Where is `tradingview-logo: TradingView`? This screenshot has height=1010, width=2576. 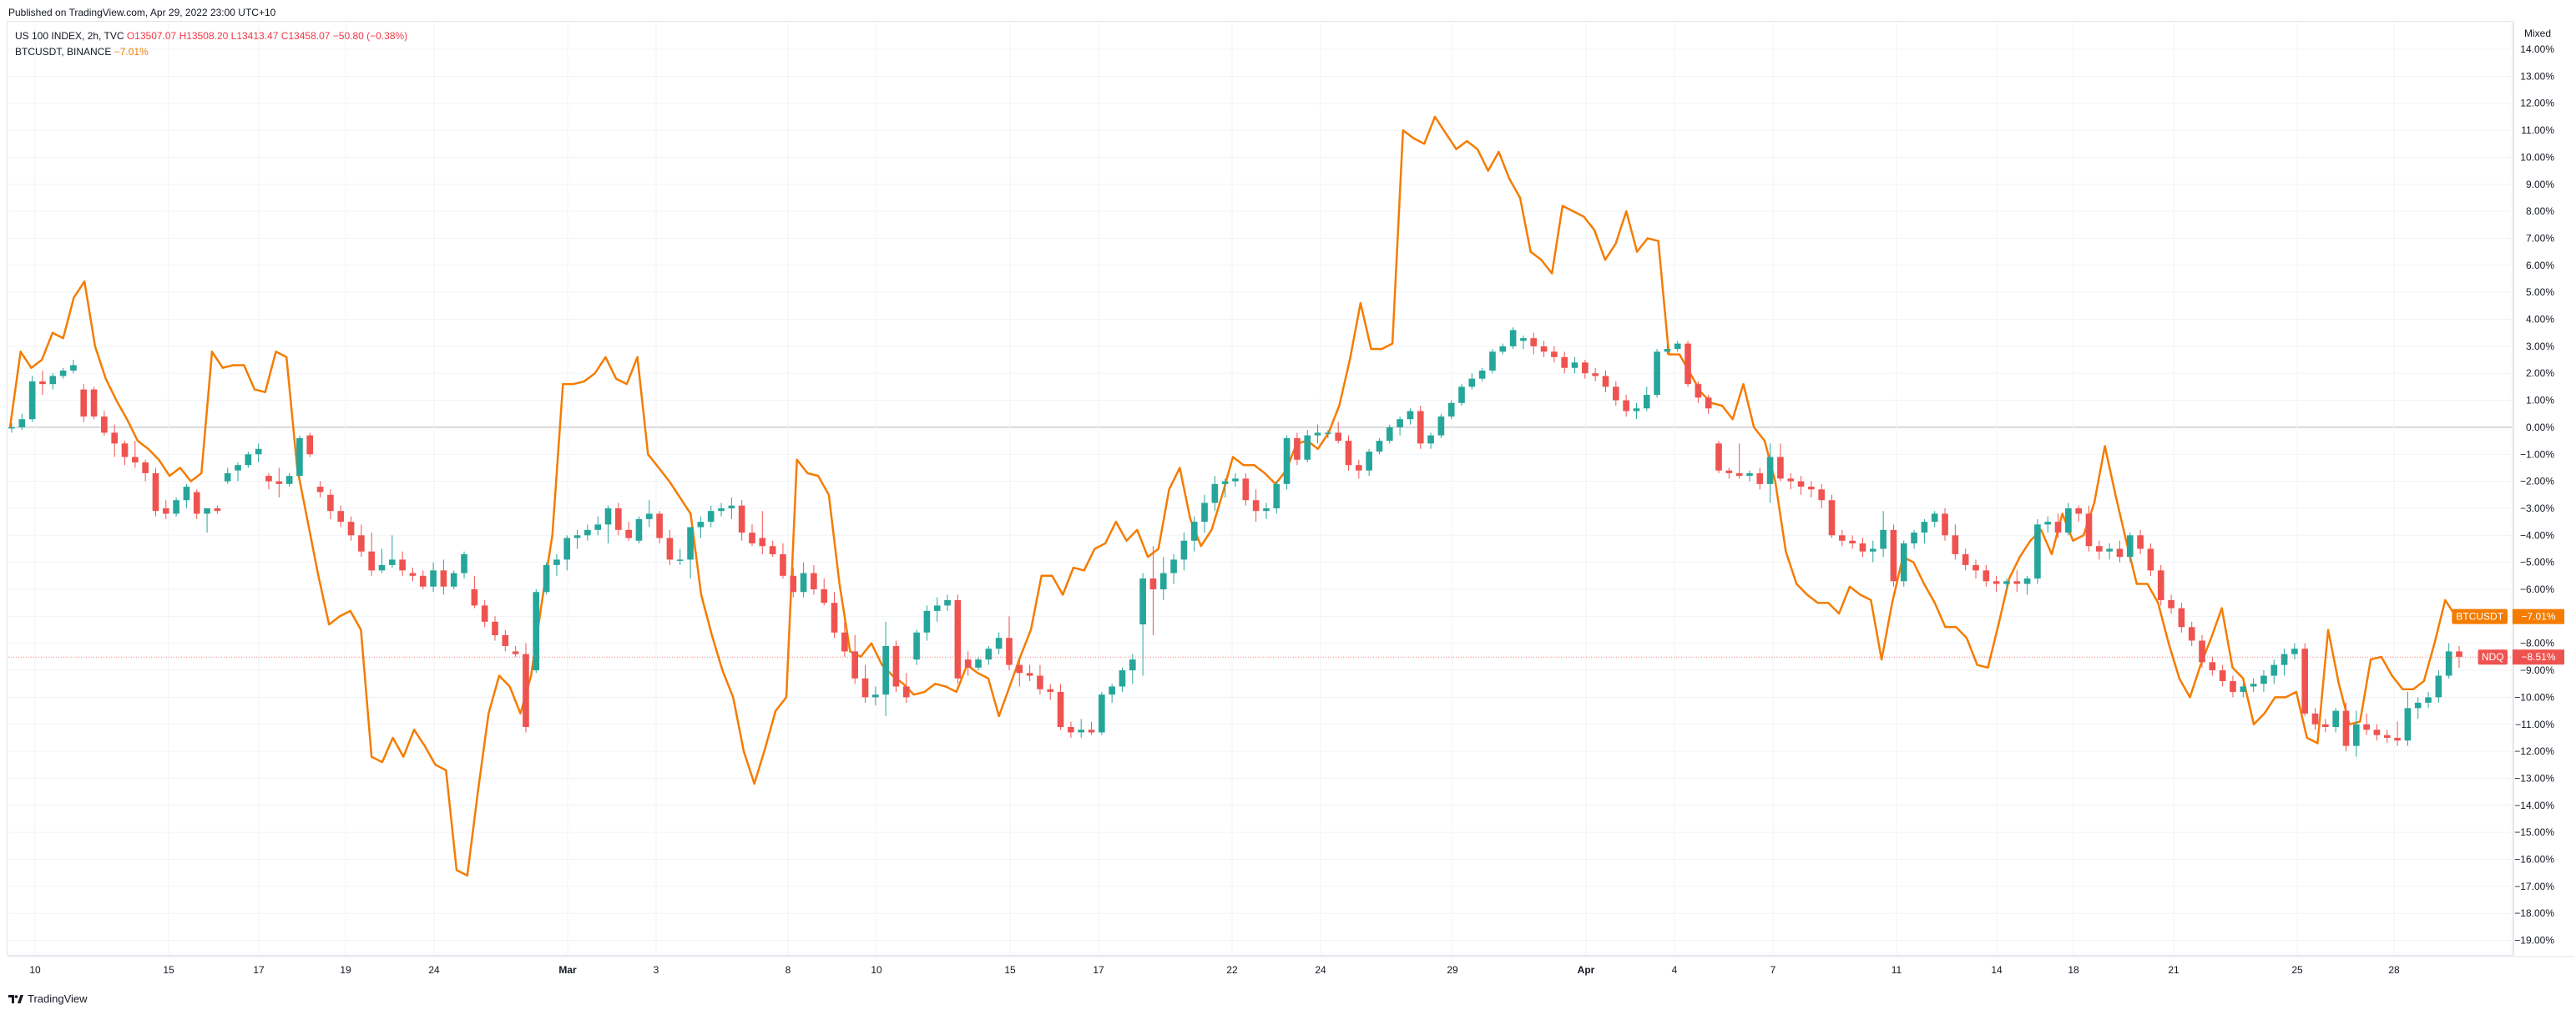 tradingview-logo: TradingView is located at coordinates (48, 998).